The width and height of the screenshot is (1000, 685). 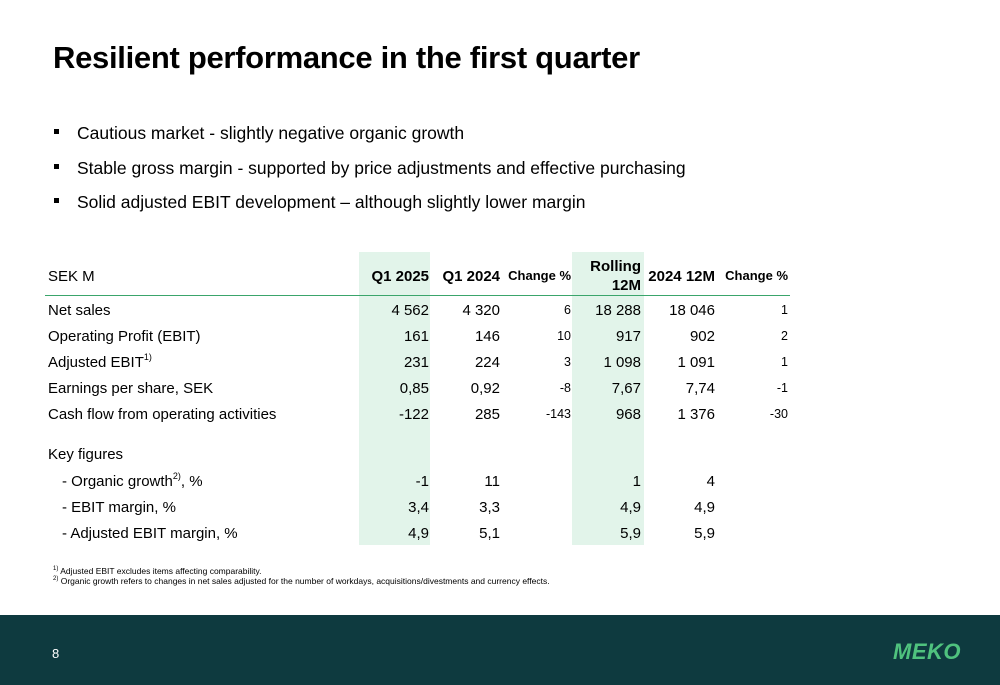 I want to click on header-change-1: Change %, so click(x=539, y=275).